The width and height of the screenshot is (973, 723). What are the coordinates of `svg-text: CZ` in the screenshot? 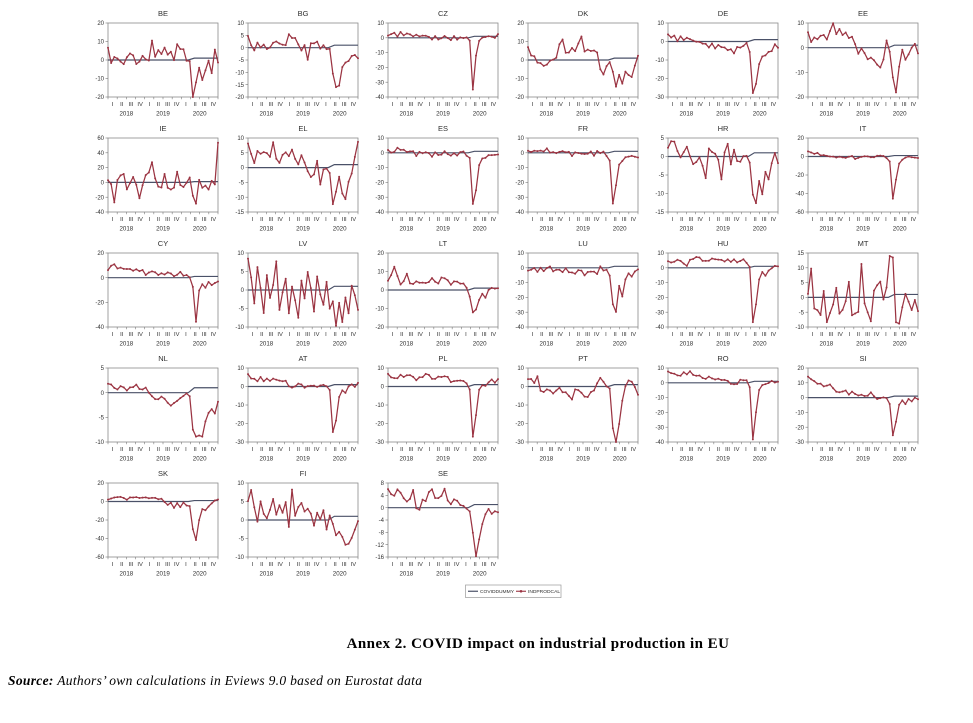 It's located at (443, 13).